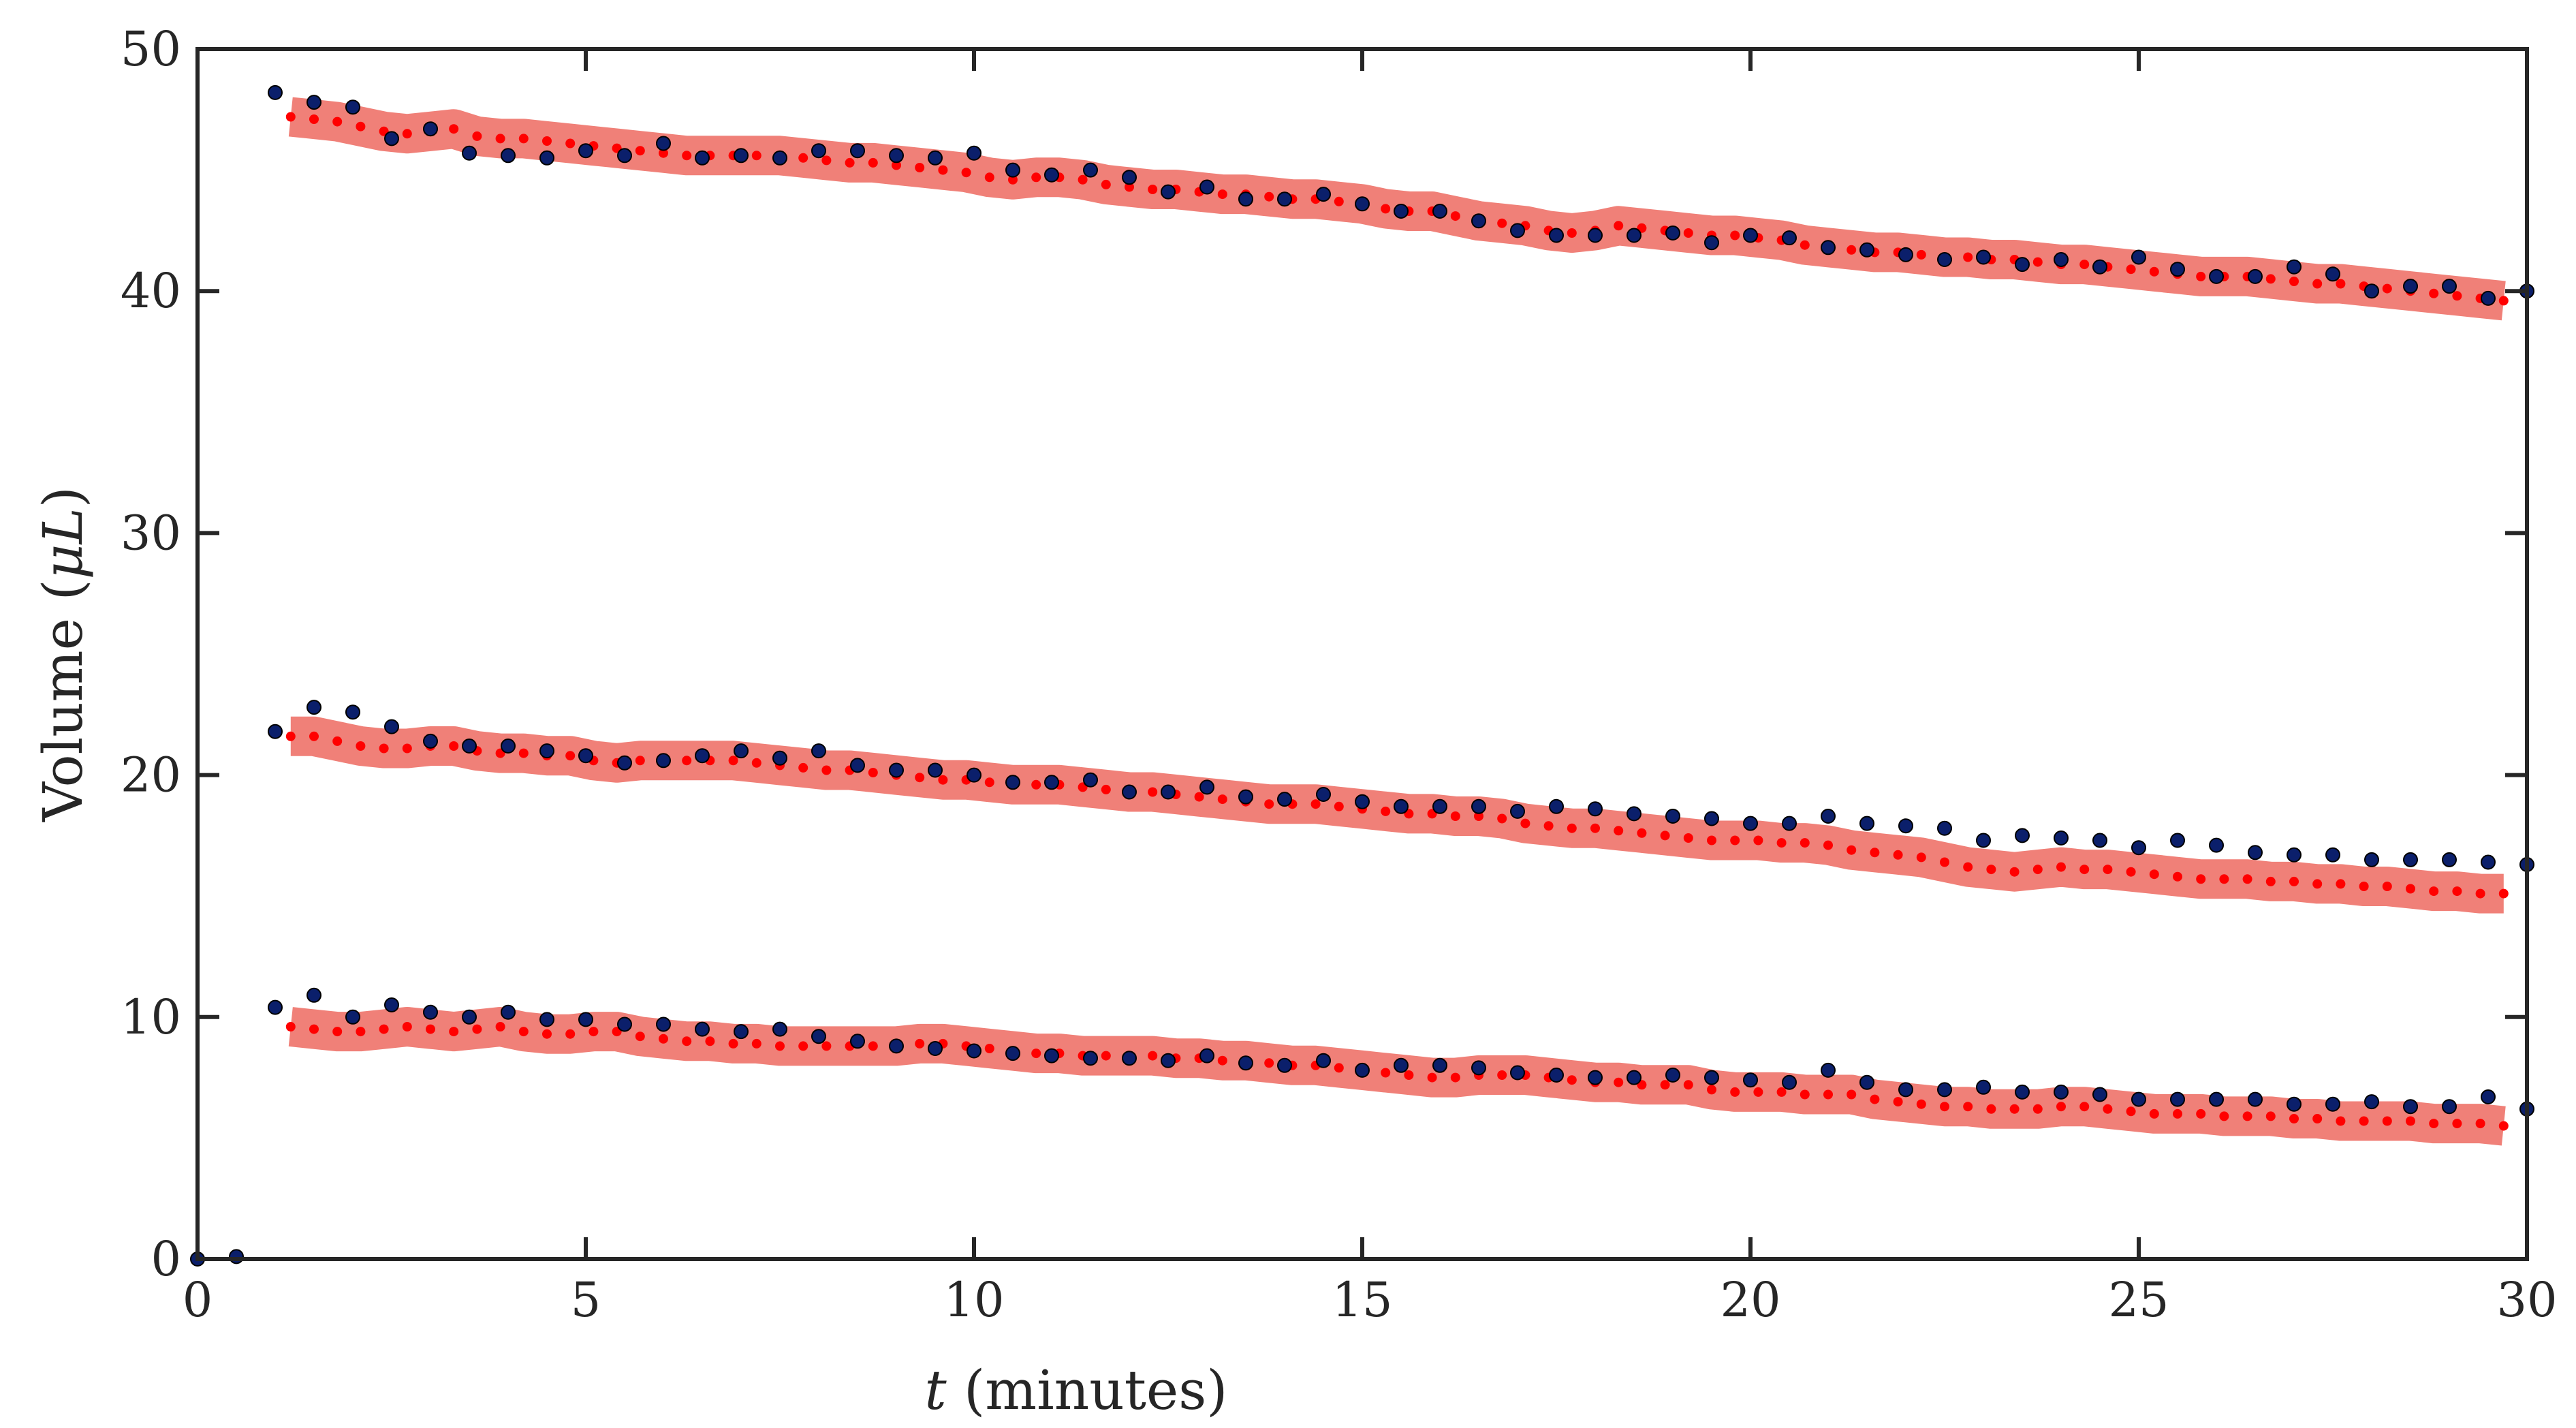  What do you see at coordinates (1750, 1300) in the screenshot?
I see `x-tick-label: 20` at bounding box center [1750, 1300].